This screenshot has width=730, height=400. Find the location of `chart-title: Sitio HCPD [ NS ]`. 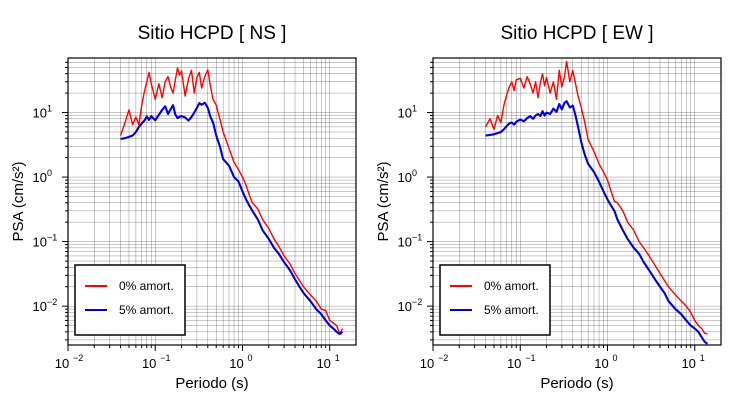

chart-title: Sitio HCPD [ NS ] is located at coordinates (212, 33).